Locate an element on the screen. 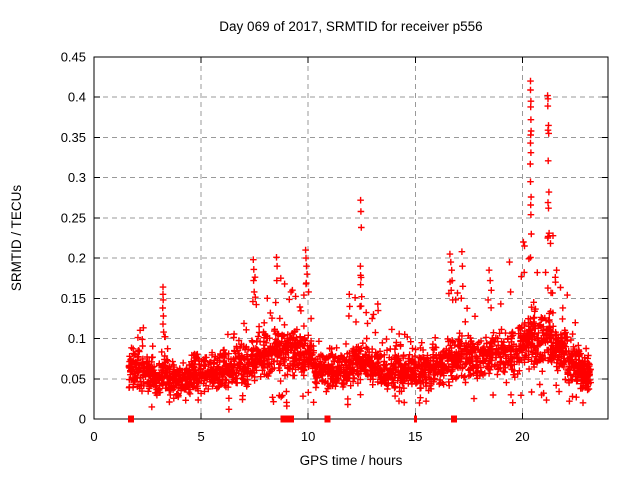 This screenshot has width=640, height=485. x-axis-label: GPS time / hours is located at coordinates (351, 460).